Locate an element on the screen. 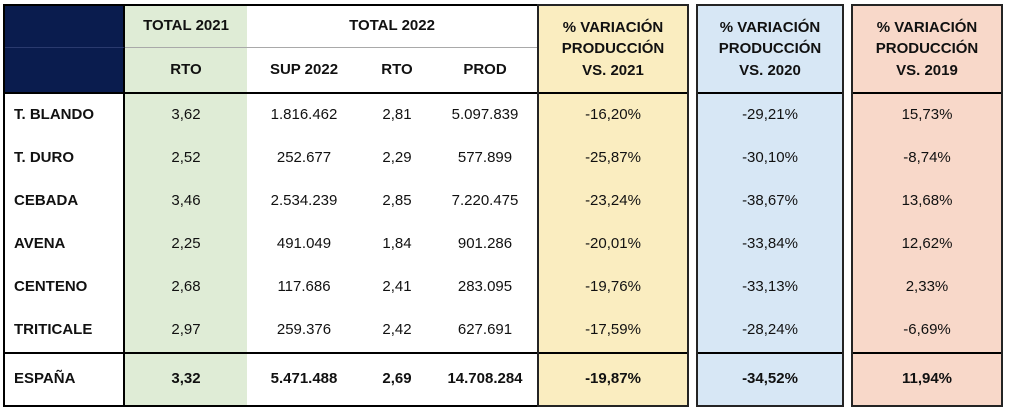 The height and width of the screenshot is (411, 1024). cell-var-2019: 2,33% is located at coordinates (927, 287).